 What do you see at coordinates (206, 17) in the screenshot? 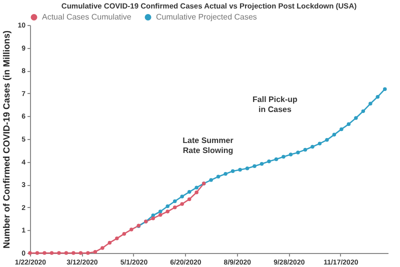
I see `legend-label: Cumulative Projected Cases` at bounding box center [206, 17].